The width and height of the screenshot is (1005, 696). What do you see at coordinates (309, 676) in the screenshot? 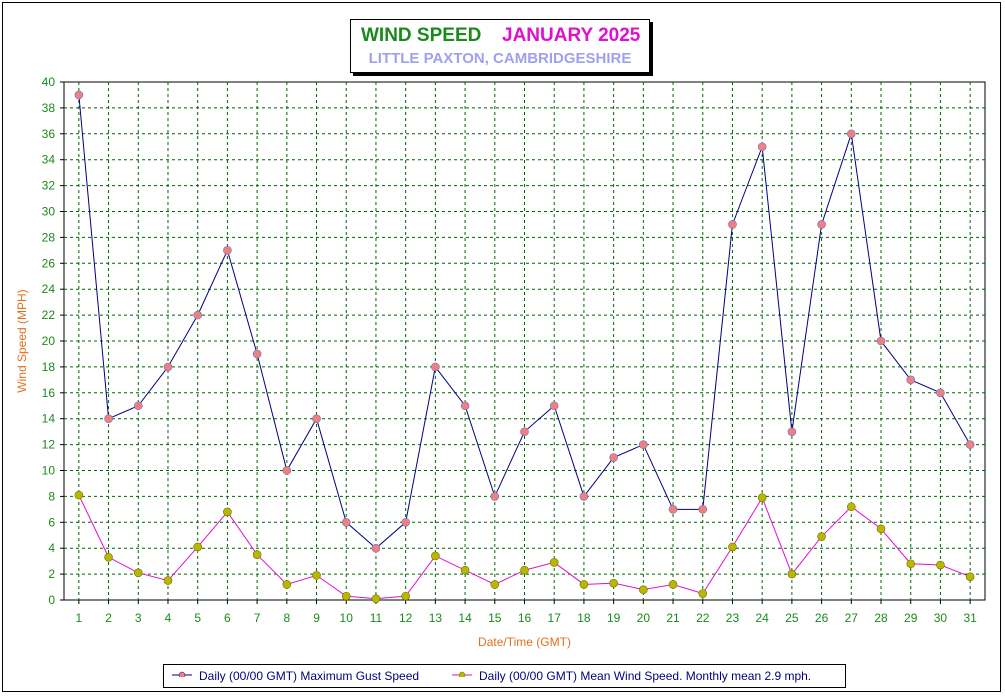
I see `legend-gust-label: Daily (00/00 GMT) Maximum Gust Speed` at bounding box center [309, 676].